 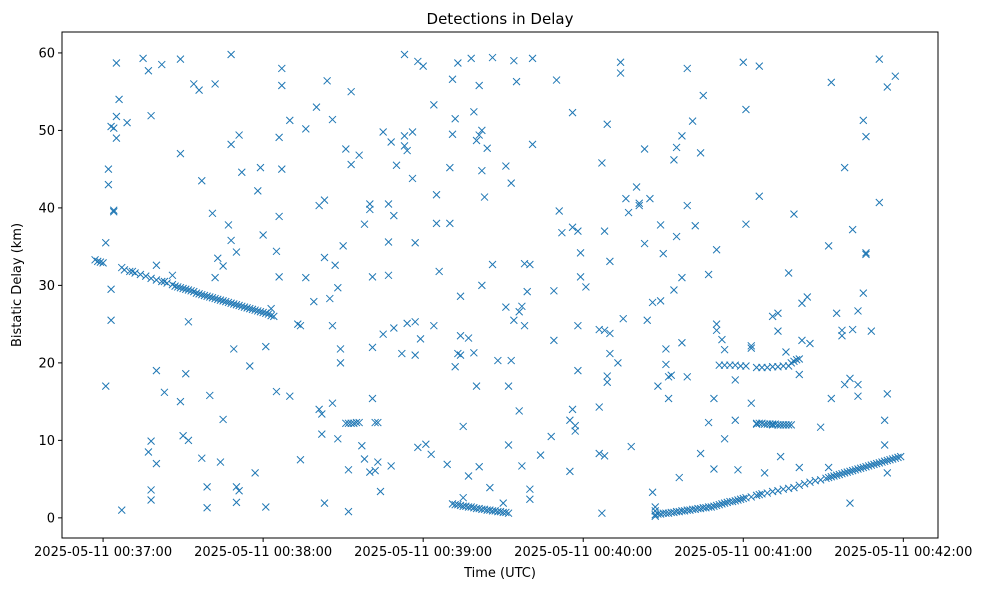 I want to click on y-tick-label: 0, so click(x=51, y=518).